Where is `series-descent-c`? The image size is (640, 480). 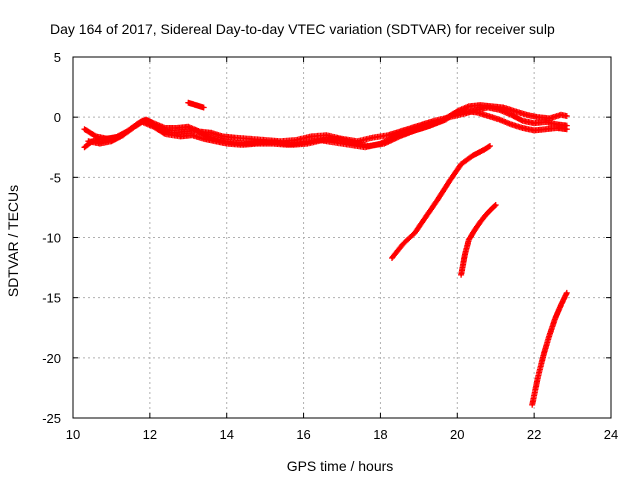 series-descent-c is located at coordinates (549, 348).